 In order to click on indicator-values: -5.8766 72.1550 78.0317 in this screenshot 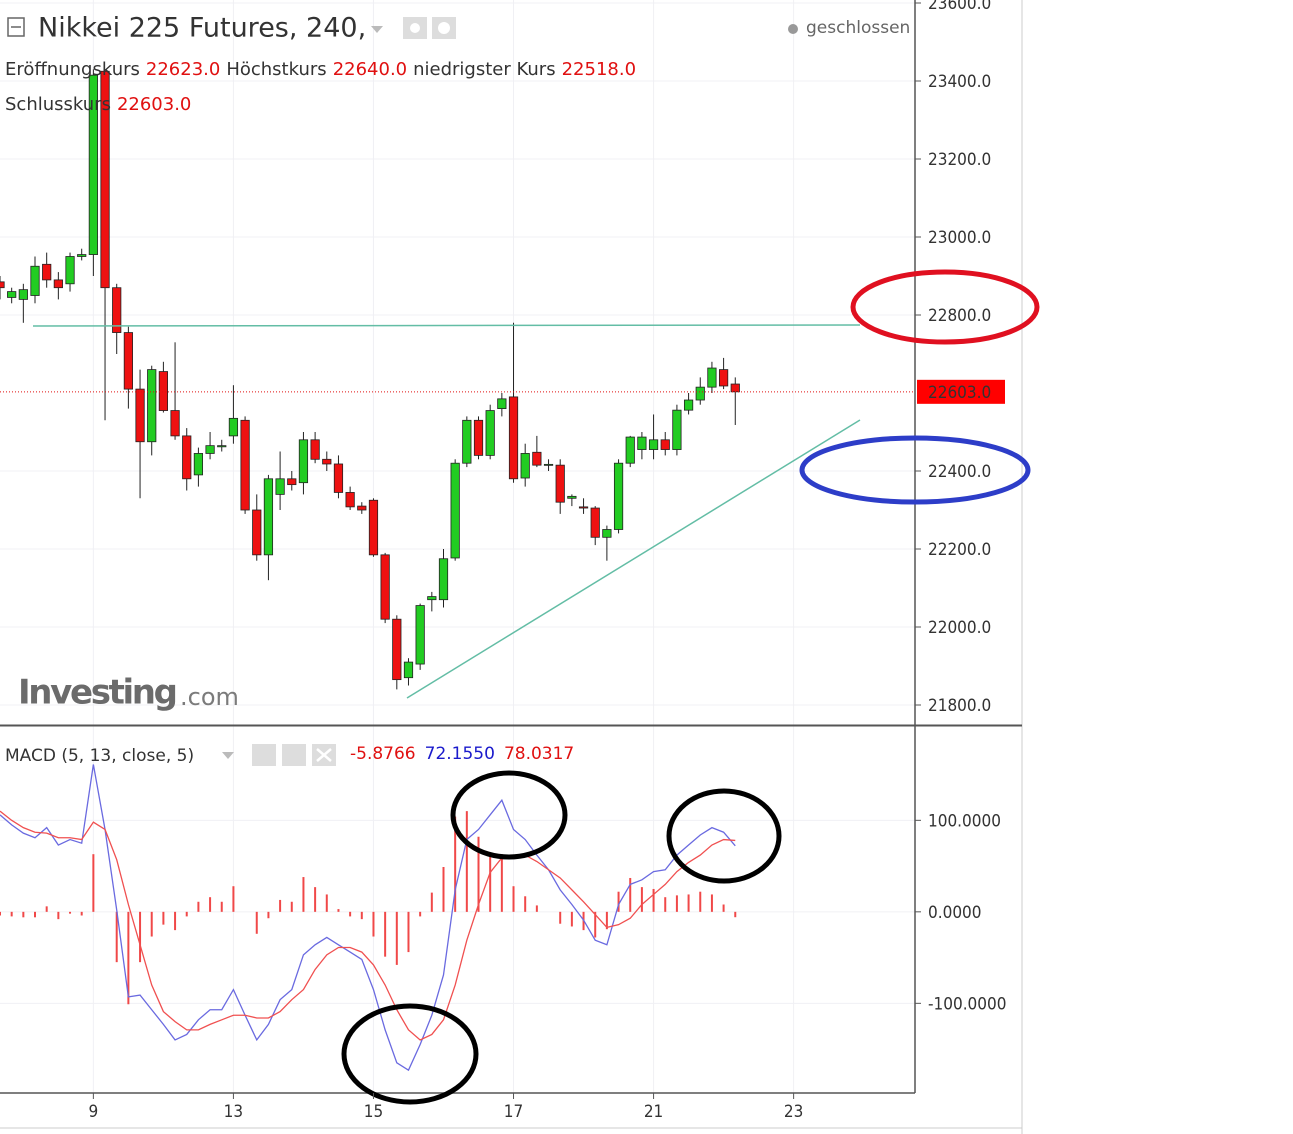, I will do `click(466, 754)`.